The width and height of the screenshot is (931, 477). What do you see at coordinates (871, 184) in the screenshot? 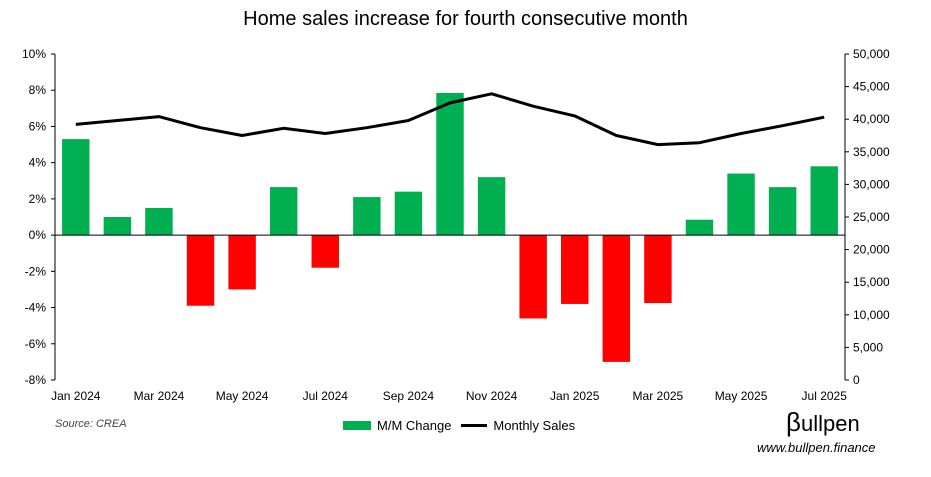
I see `y-right-tick-label: 30,000` at bounding box center [871, 184].